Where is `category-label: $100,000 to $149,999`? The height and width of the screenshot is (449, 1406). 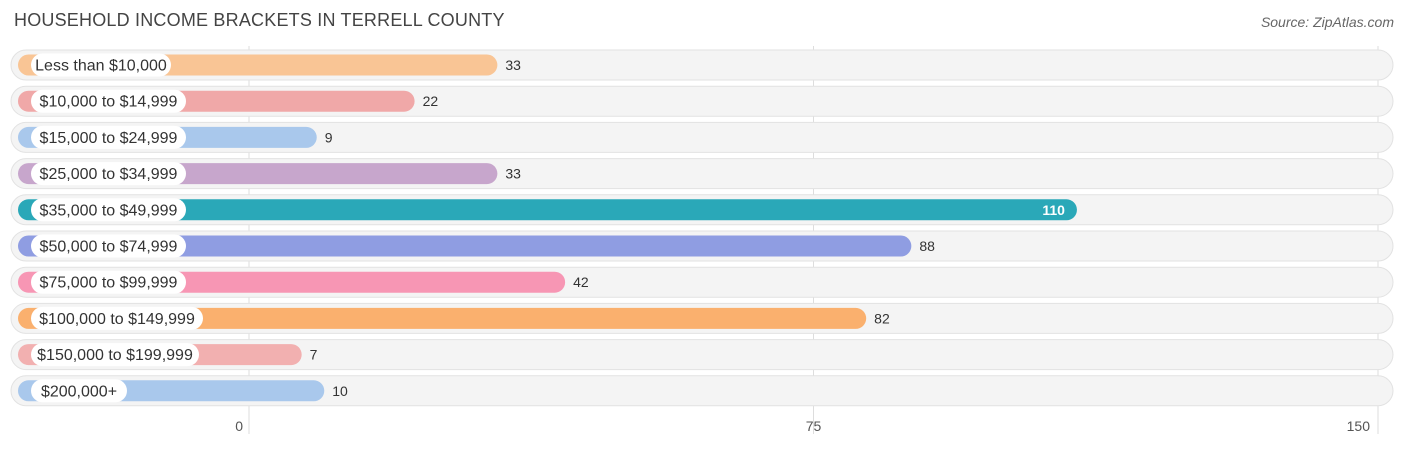 category-label: $100,000 to $149,999 is located at coordinates (117, 319).